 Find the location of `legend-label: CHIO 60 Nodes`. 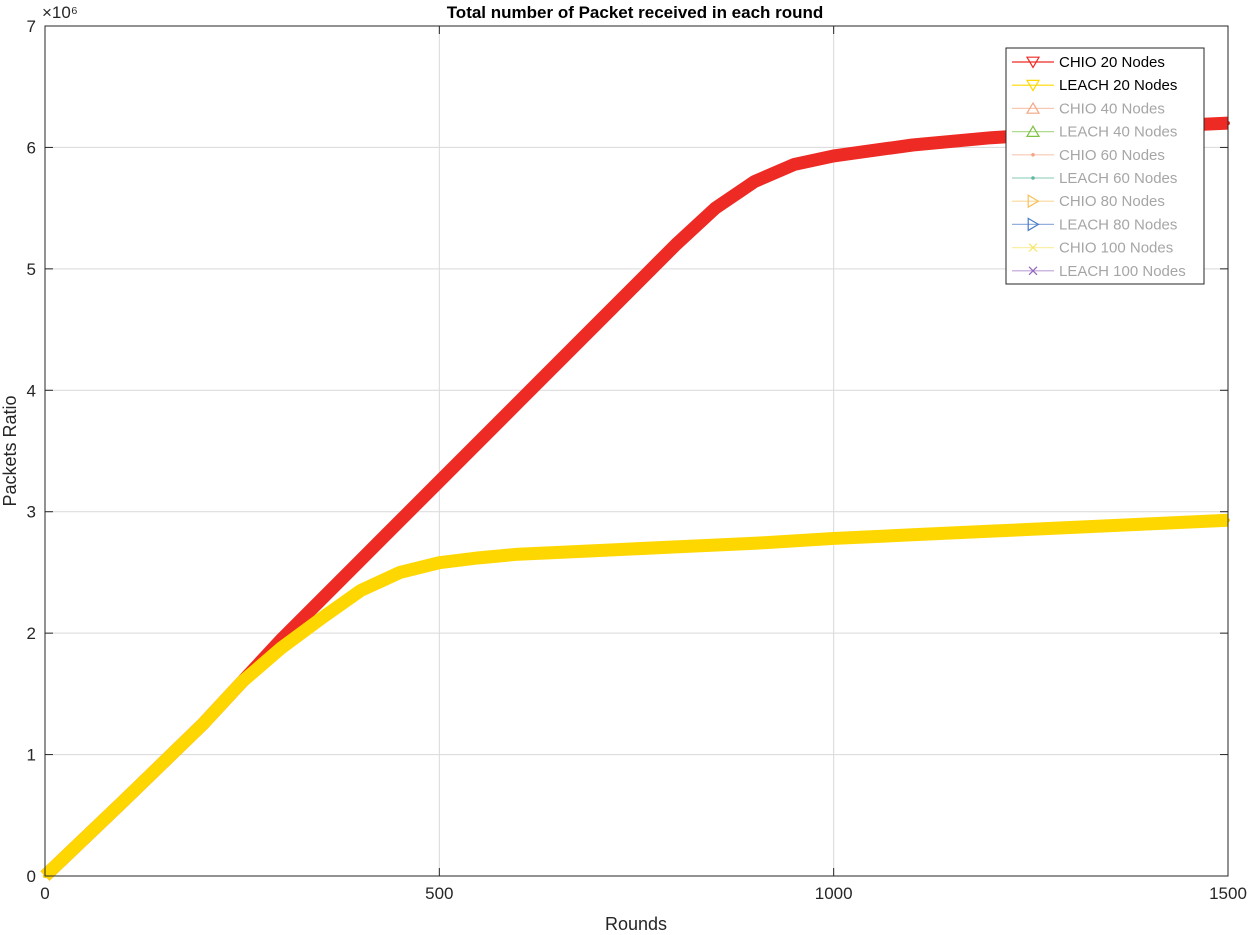

legend-label: CHIO 60 Nodes is located at coordinates (1112, 155).